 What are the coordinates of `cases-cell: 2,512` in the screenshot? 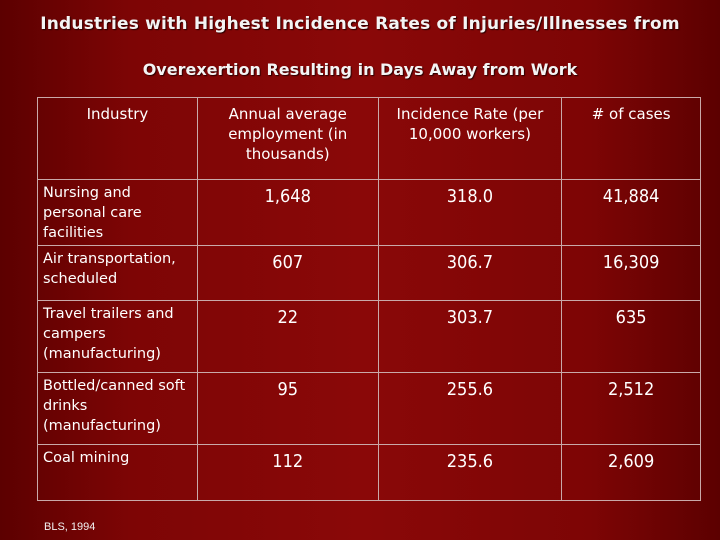 It's located at (631, 408).